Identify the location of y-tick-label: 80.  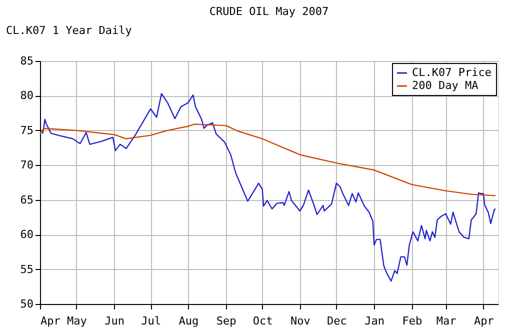
(27, 95).